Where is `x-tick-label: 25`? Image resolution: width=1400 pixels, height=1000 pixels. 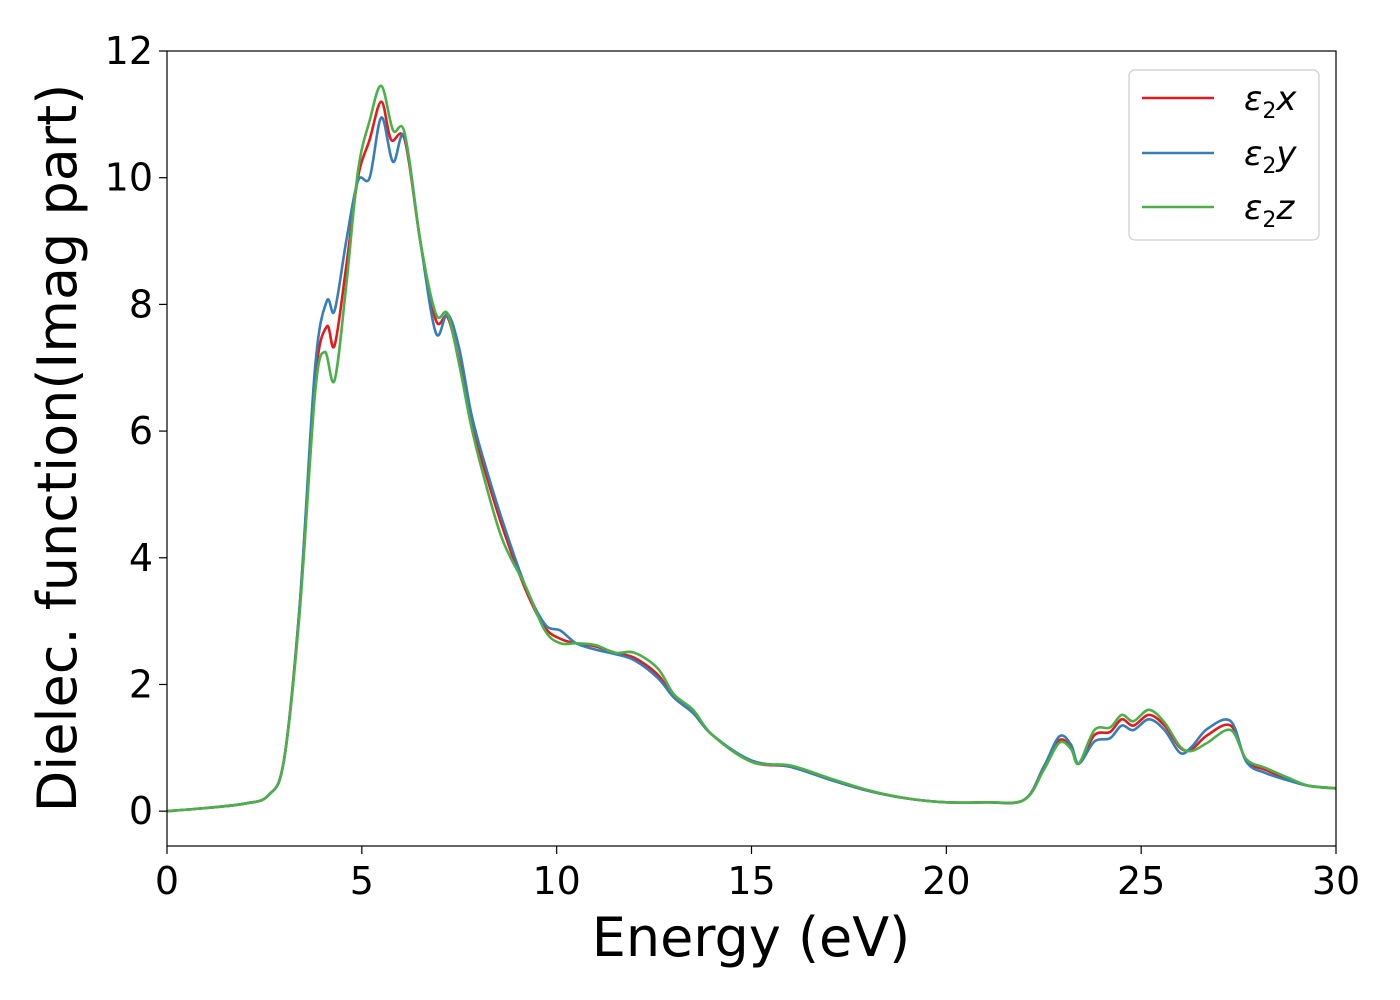
x-tick-label: 25 is located at coordinates (1141, 881).